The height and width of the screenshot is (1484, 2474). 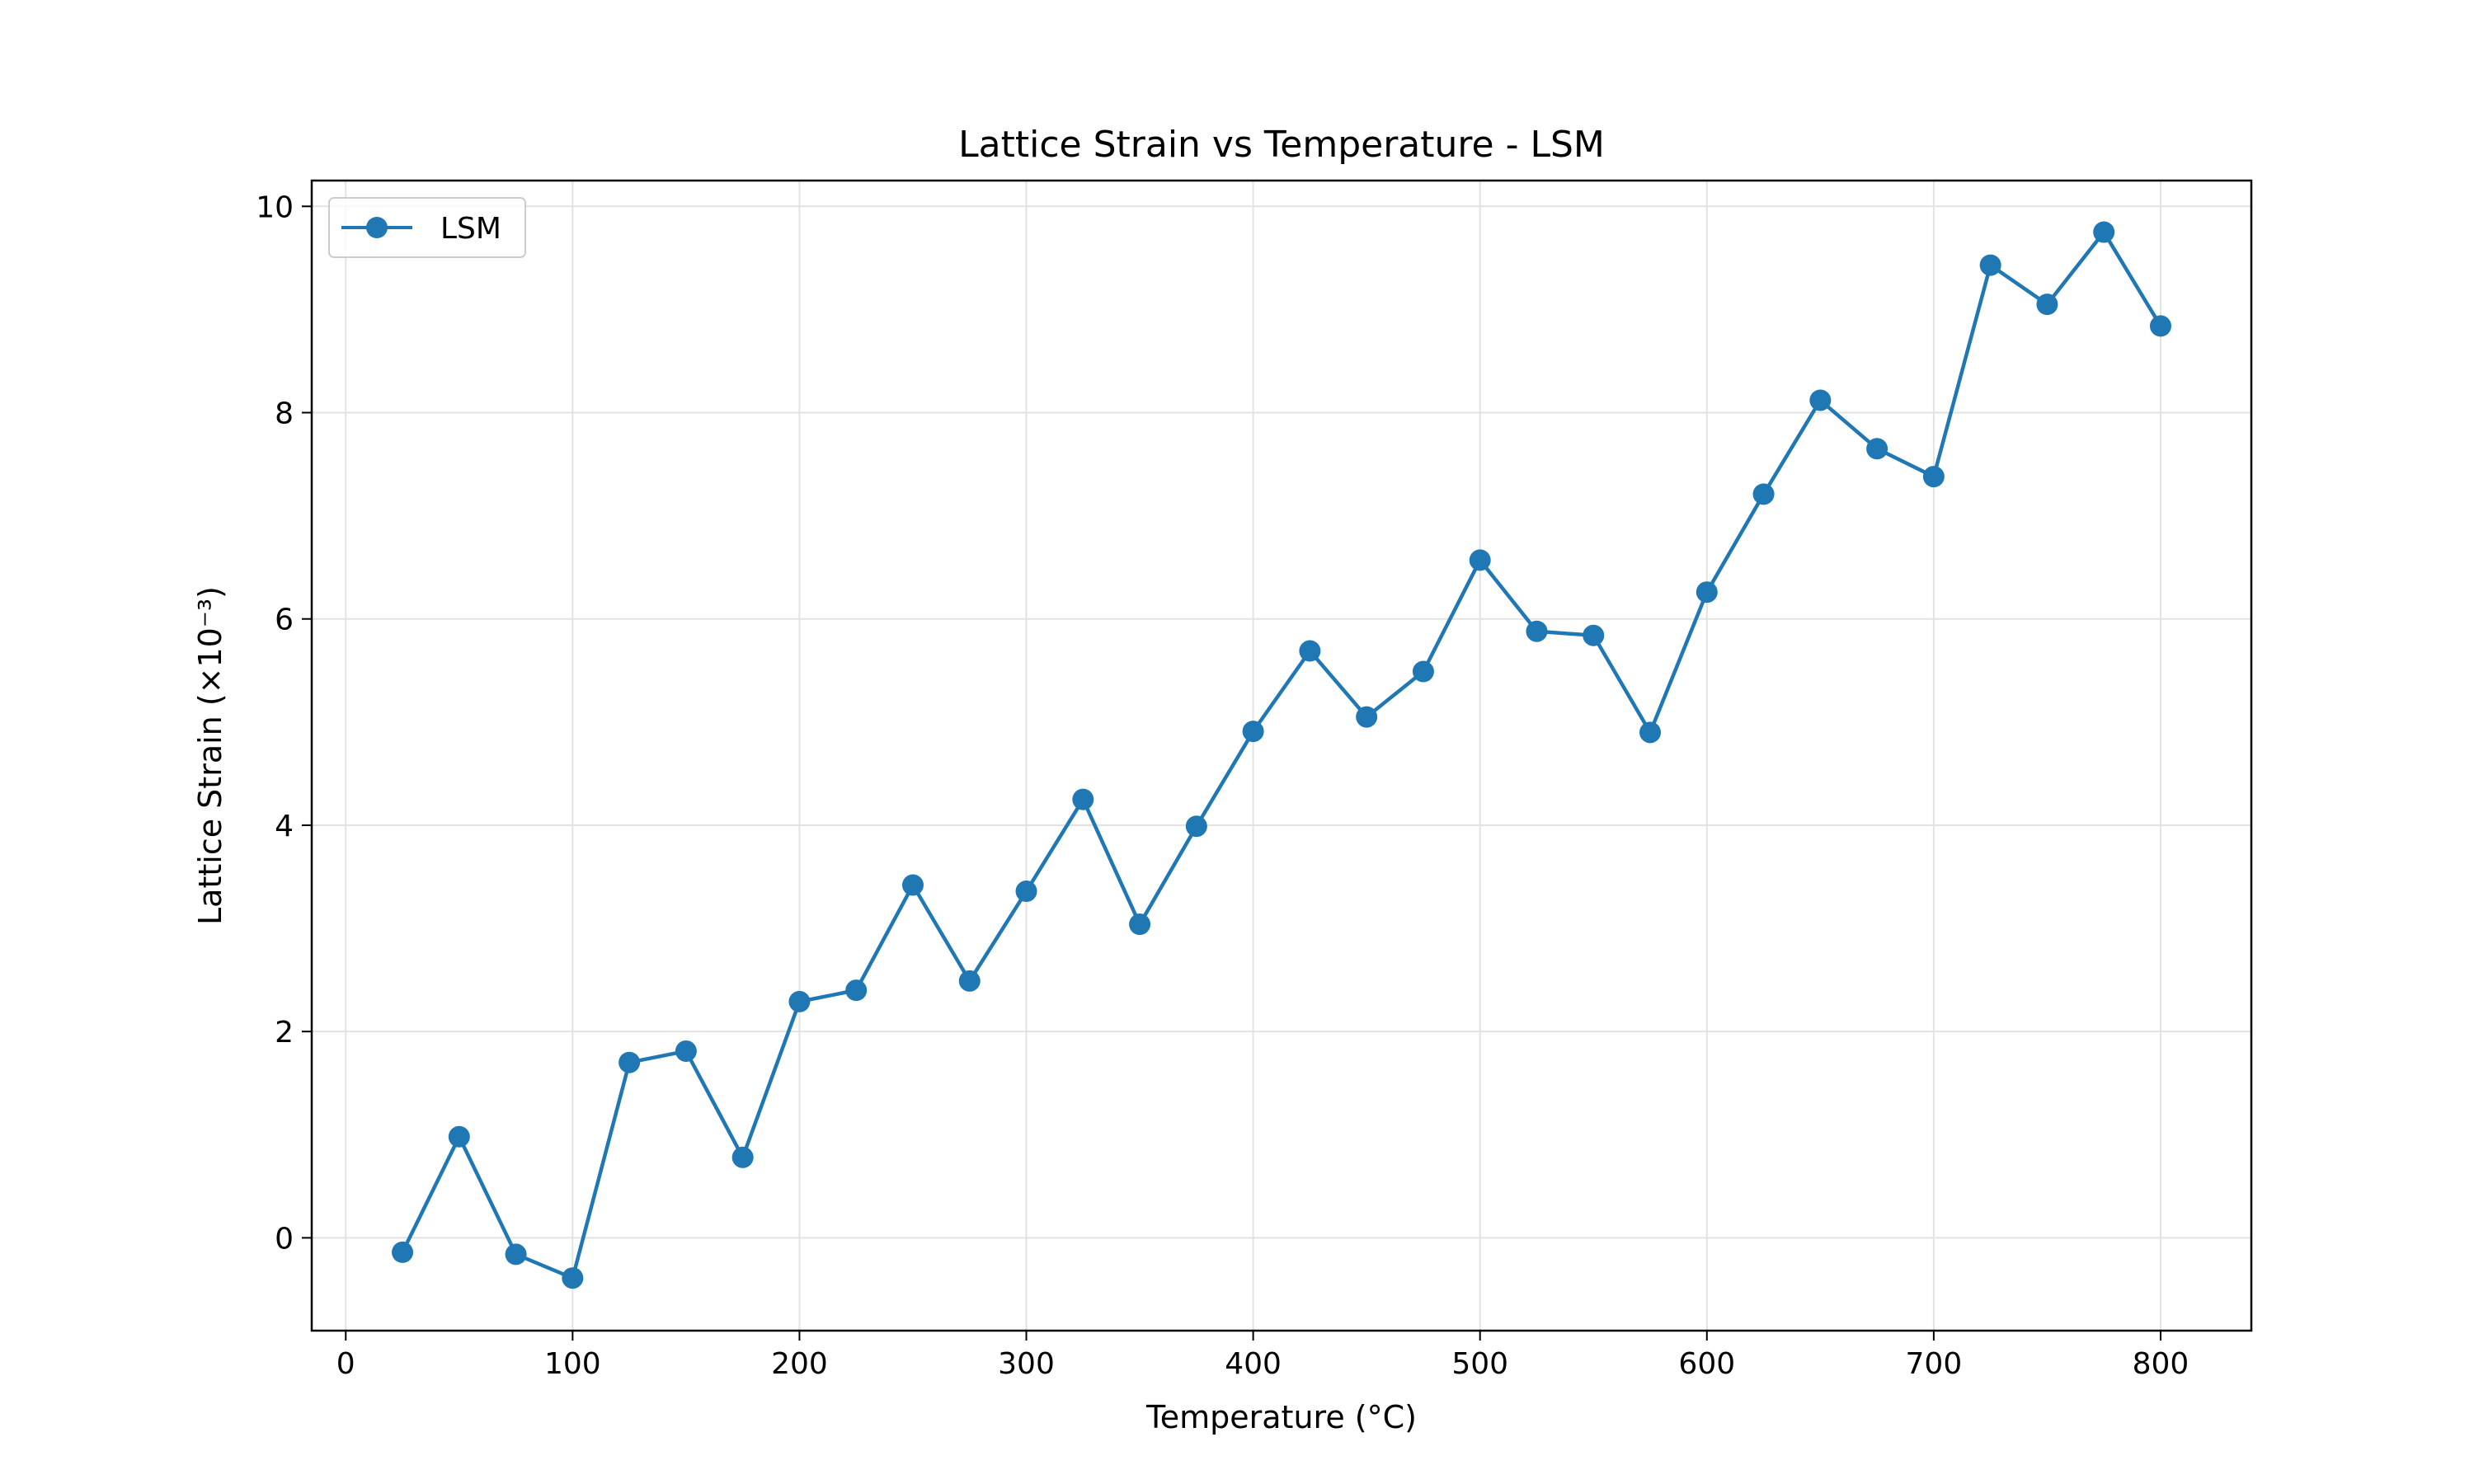 What do you see at coordinates (377, 228) in the screenshot?
I see `legend-marker-swatch` at bounding box center [377, 228].